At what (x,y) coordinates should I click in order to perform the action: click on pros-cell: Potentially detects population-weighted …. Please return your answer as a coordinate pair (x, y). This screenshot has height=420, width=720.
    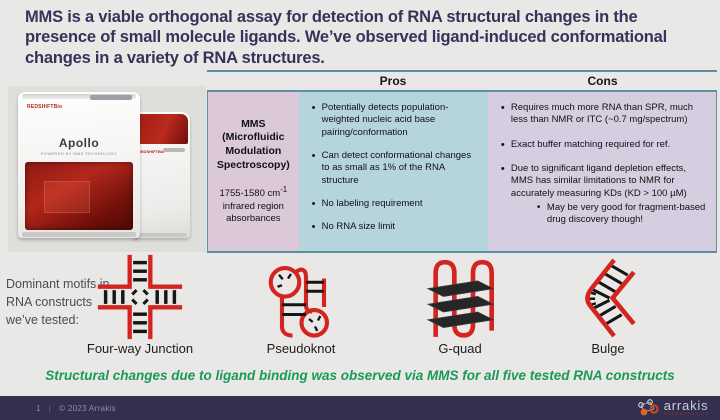
    Looking at the image, I should click on (393, 171).